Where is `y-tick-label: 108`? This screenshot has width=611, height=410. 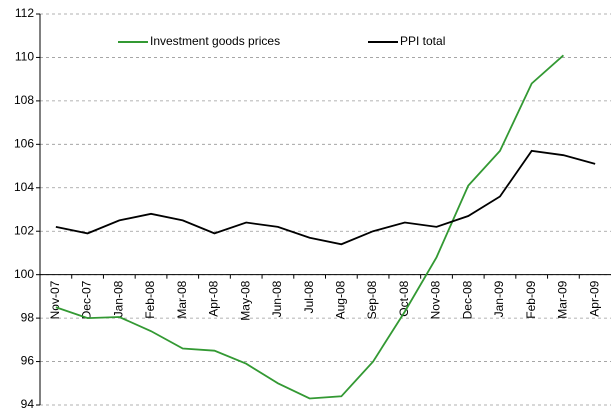
y-tick-label: 108 is located at coordinates (24, 100).